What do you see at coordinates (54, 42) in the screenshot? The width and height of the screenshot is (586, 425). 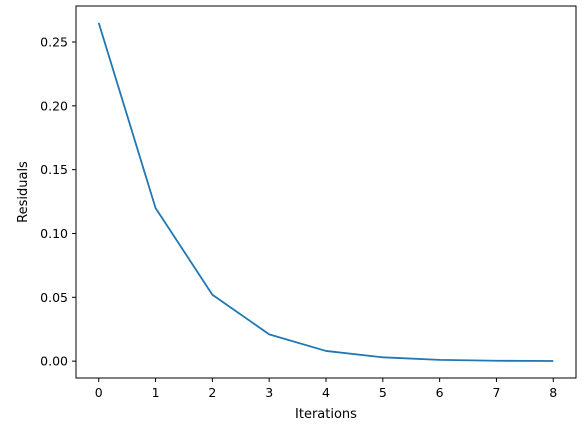 I see `y-tick-label: 0.25` at bounding box center [54, 42].